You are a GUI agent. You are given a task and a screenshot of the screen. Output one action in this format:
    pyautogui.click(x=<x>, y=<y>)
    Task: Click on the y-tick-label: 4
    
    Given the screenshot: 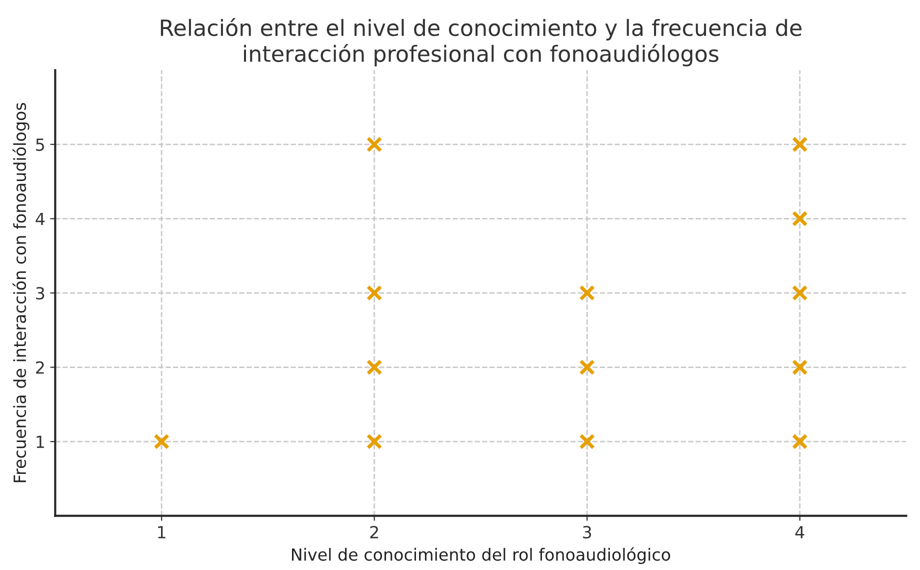 What is the action you would take?
    pyautogui.click(x=40, y=219)
    